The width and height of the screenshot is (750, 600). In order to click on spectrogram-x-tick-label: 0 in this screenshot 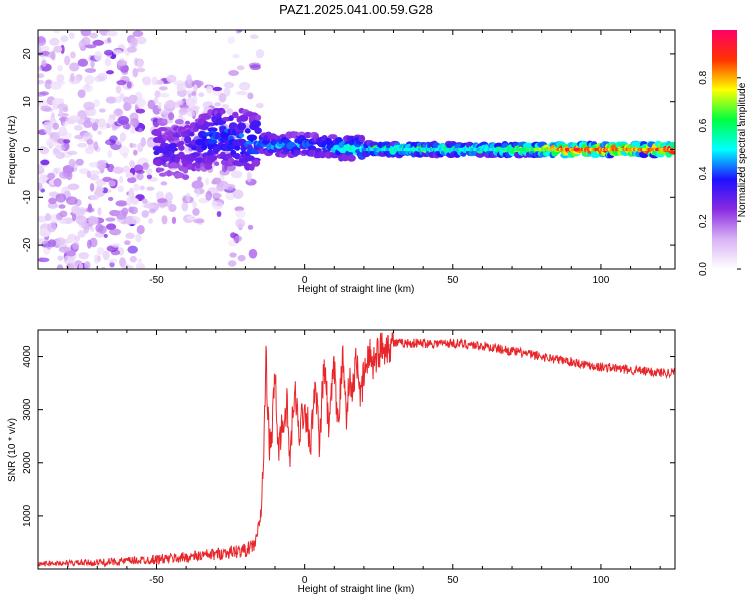, I will do `click(305, 280)`.